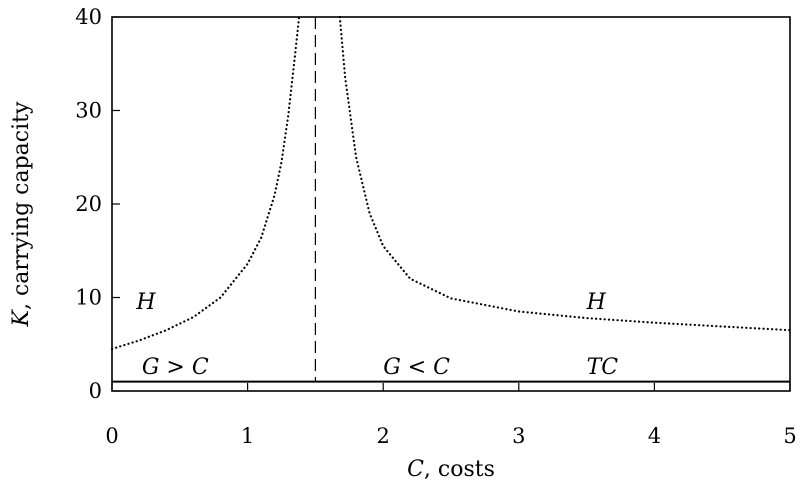  Describe the element at coordinates (95, 391) in the screenshot. I see `y-tick-label: 0` at that location.